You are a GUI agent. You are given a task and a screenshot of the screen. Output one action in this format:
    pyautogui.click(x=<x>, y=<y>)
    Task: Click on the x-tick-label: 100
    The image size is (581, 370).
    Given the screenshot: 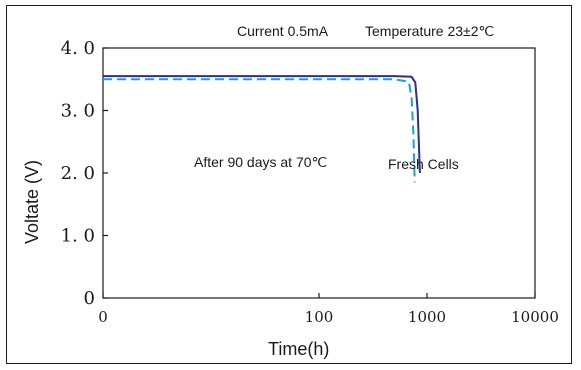 What is the action you would take?
    pyautogui.click(x=319, y=317)
    